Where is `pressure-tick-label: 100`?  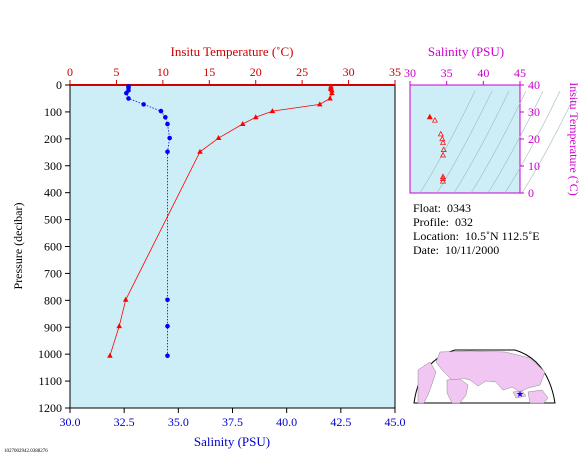
pressure-tick-label: 100 is located at coordinates (53, 112).